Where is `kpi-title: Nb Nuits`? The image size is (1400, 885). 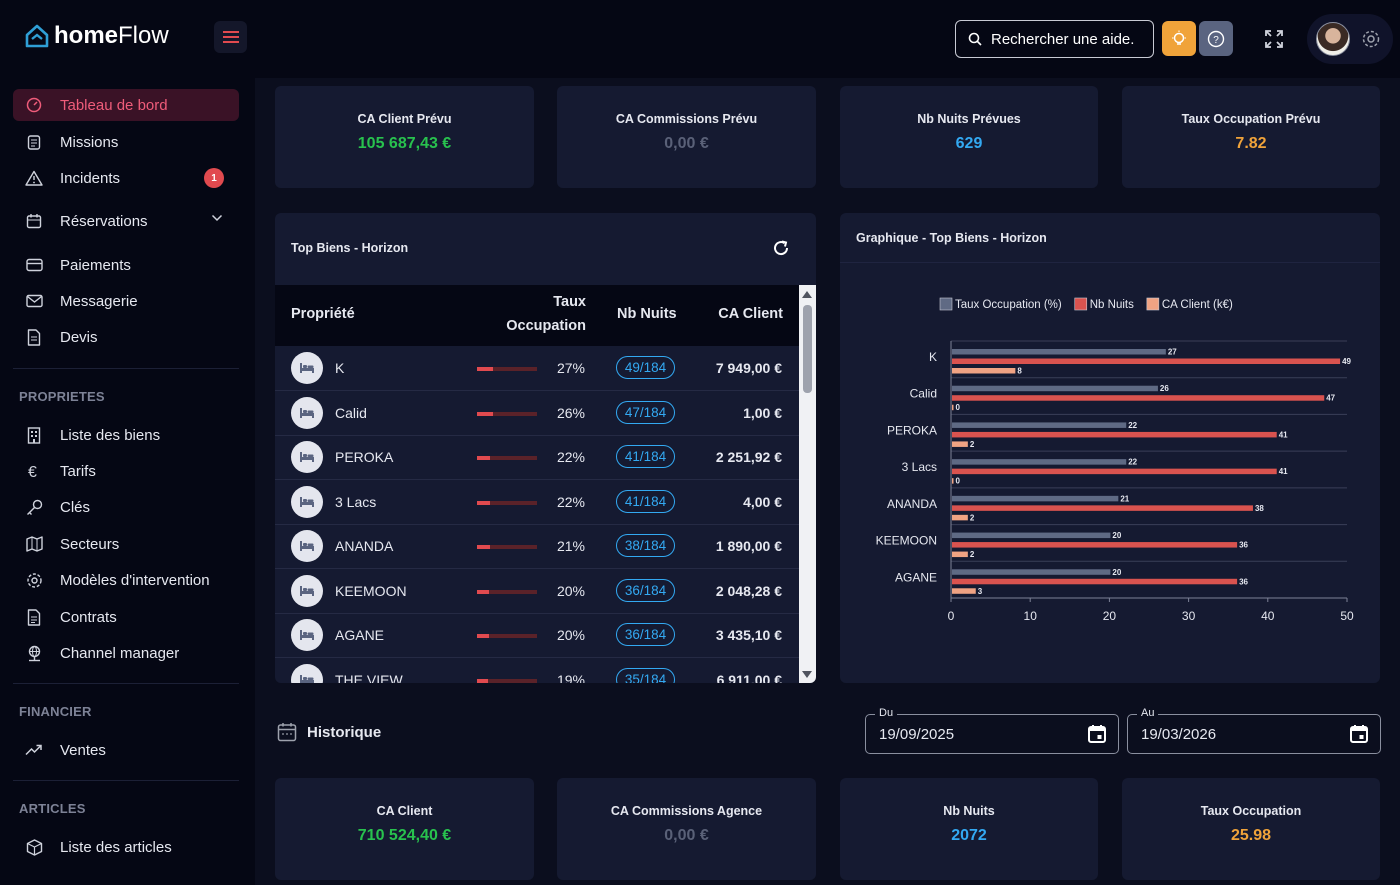 kpi-title: Nb Nuits is located at coordinates (969, 811).